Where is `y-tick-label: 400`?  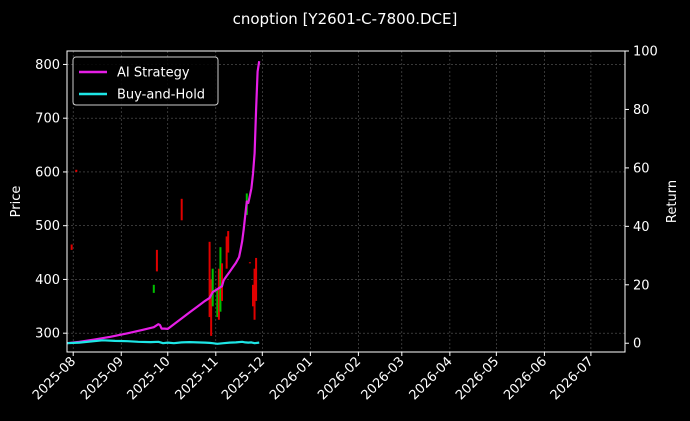 y-tick-label: 400 is located at coordinates (47, 280).